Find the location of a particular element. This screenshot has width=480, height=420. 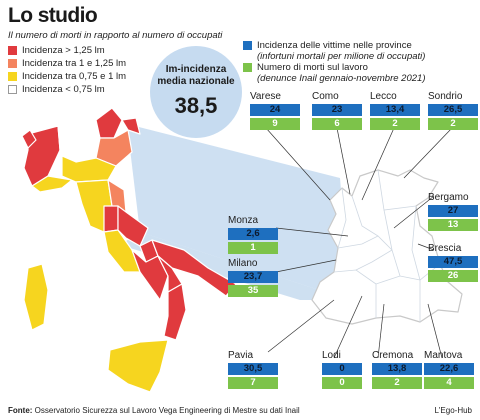

leader-cremona is located at coordinates (381, 331).